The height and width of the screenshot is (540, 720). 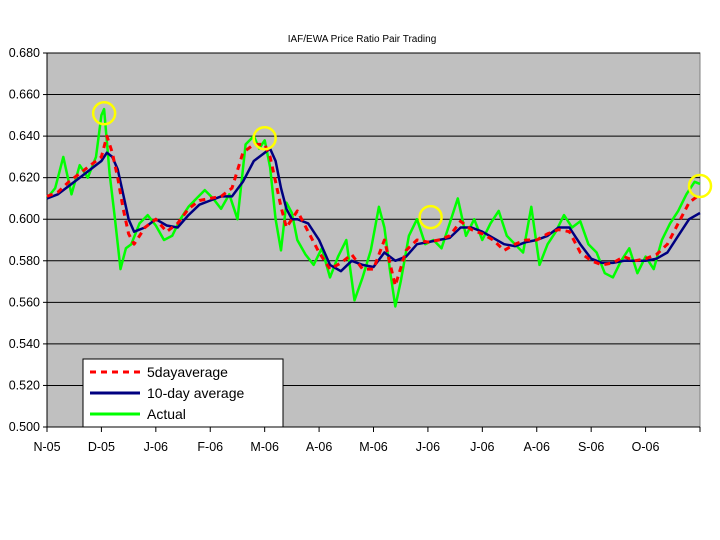 What do you see at coordinates (46, 447) in the screenshot?
I see `x-tick-label: N-05` at bounding box center [46, 447].